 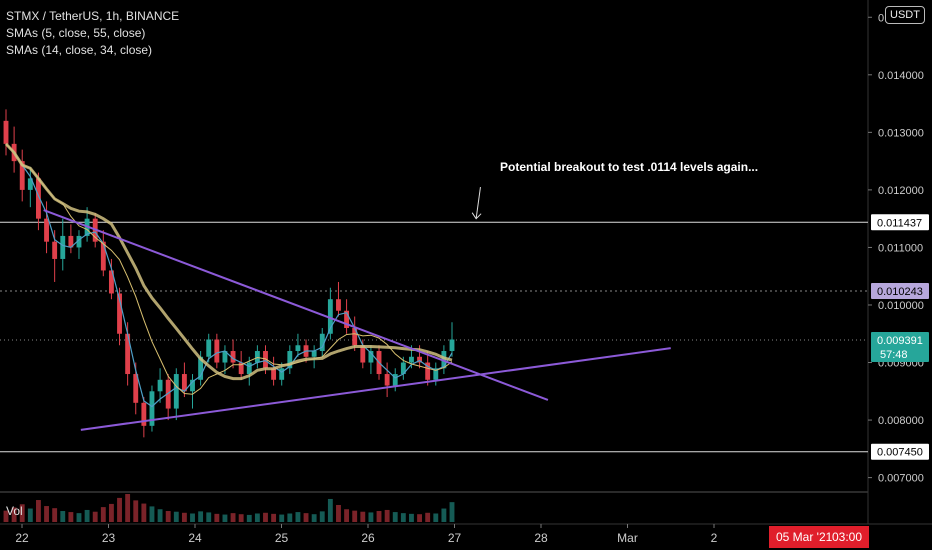 I want to click on symbol-title: STMX / TetherUS, 1h, BINANCE, so click(x=93, y=16).